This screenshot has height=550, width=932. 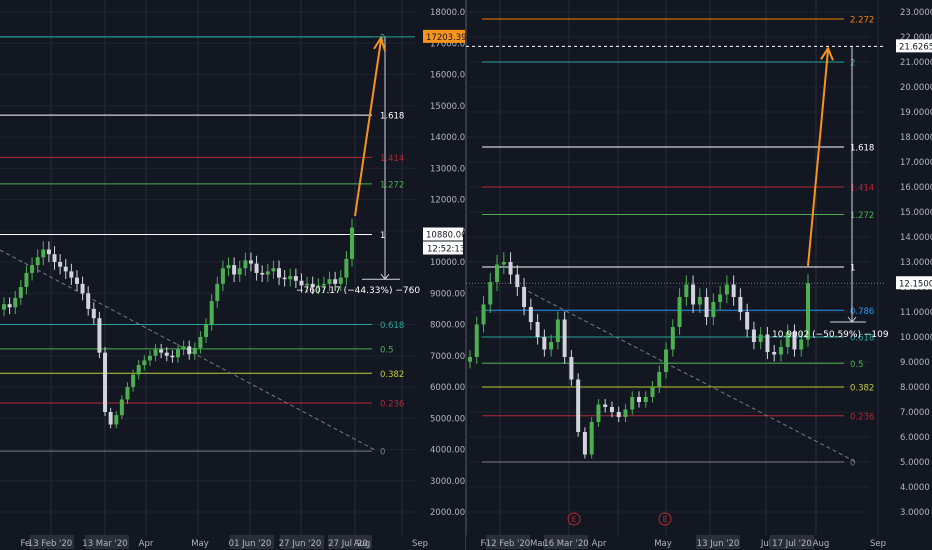 I want to click on x-axis-label: Apr, so click(x=146, y=544).